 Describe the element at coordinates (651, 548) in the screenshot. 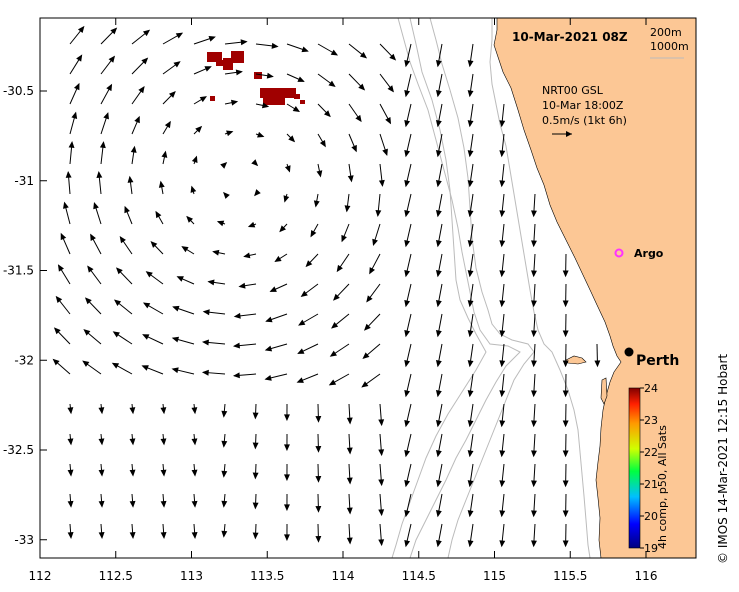

I see `colorbar-tick-label: 19` at that location.